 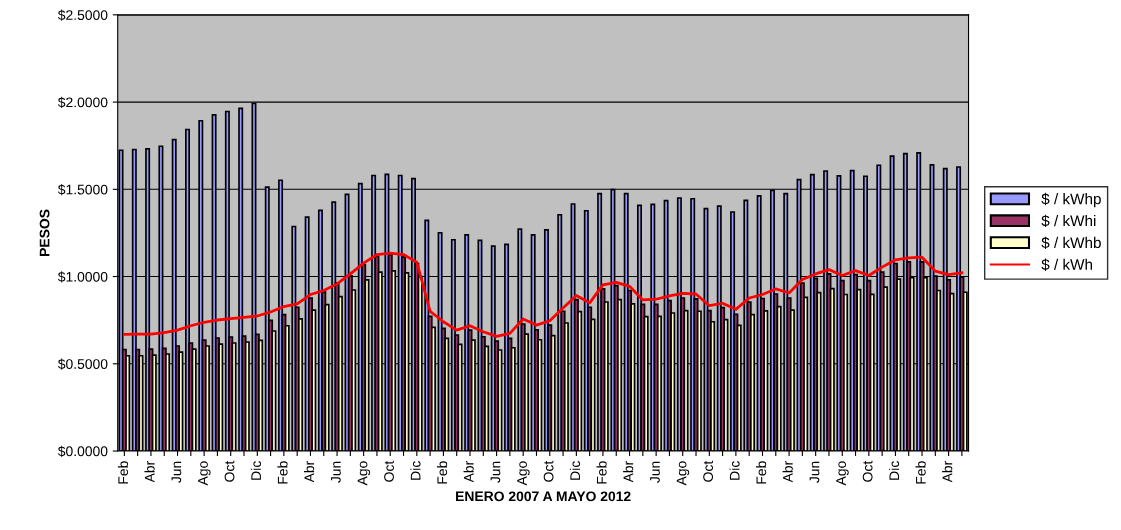 I want to click on legend-label: $ / kWhi, so click(x=1068, y=221).